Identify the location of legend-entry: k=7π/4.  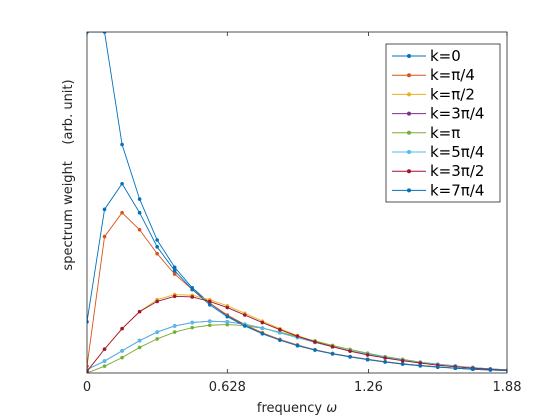
(438, 190).